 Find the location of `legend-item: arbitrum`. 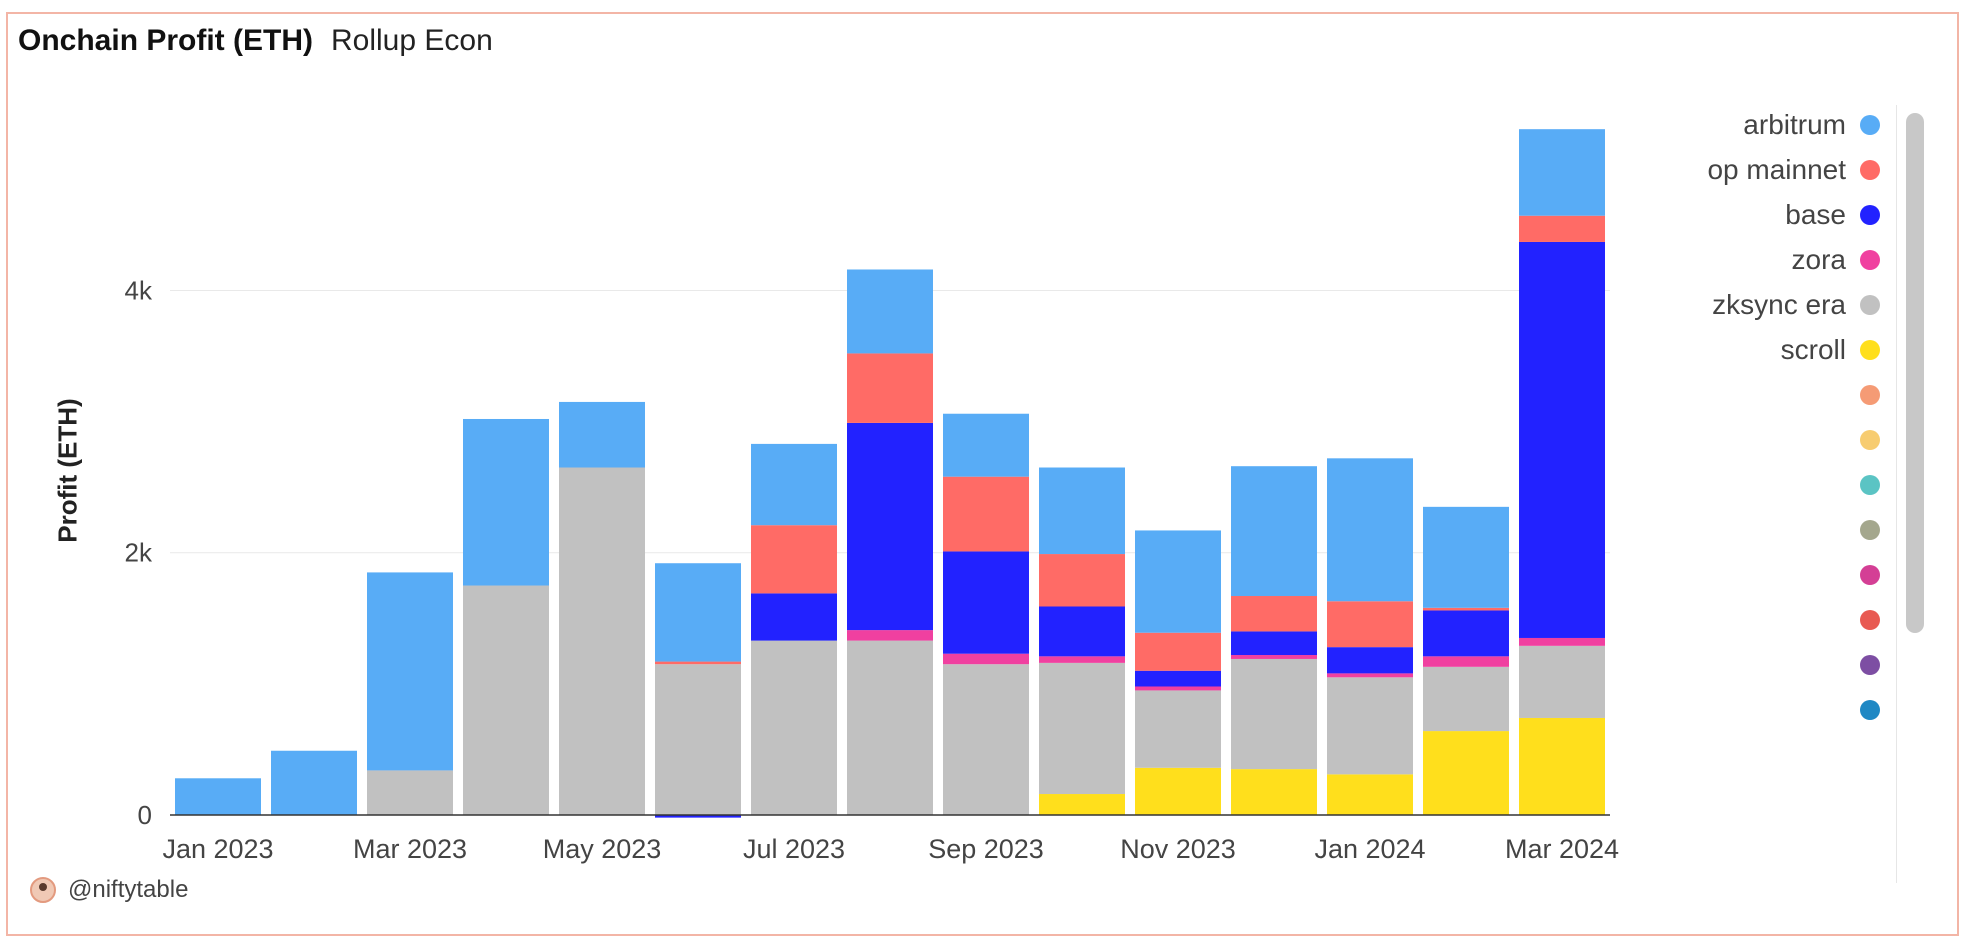

legend-item: arbitrum is located at coordinates (1811, 125).